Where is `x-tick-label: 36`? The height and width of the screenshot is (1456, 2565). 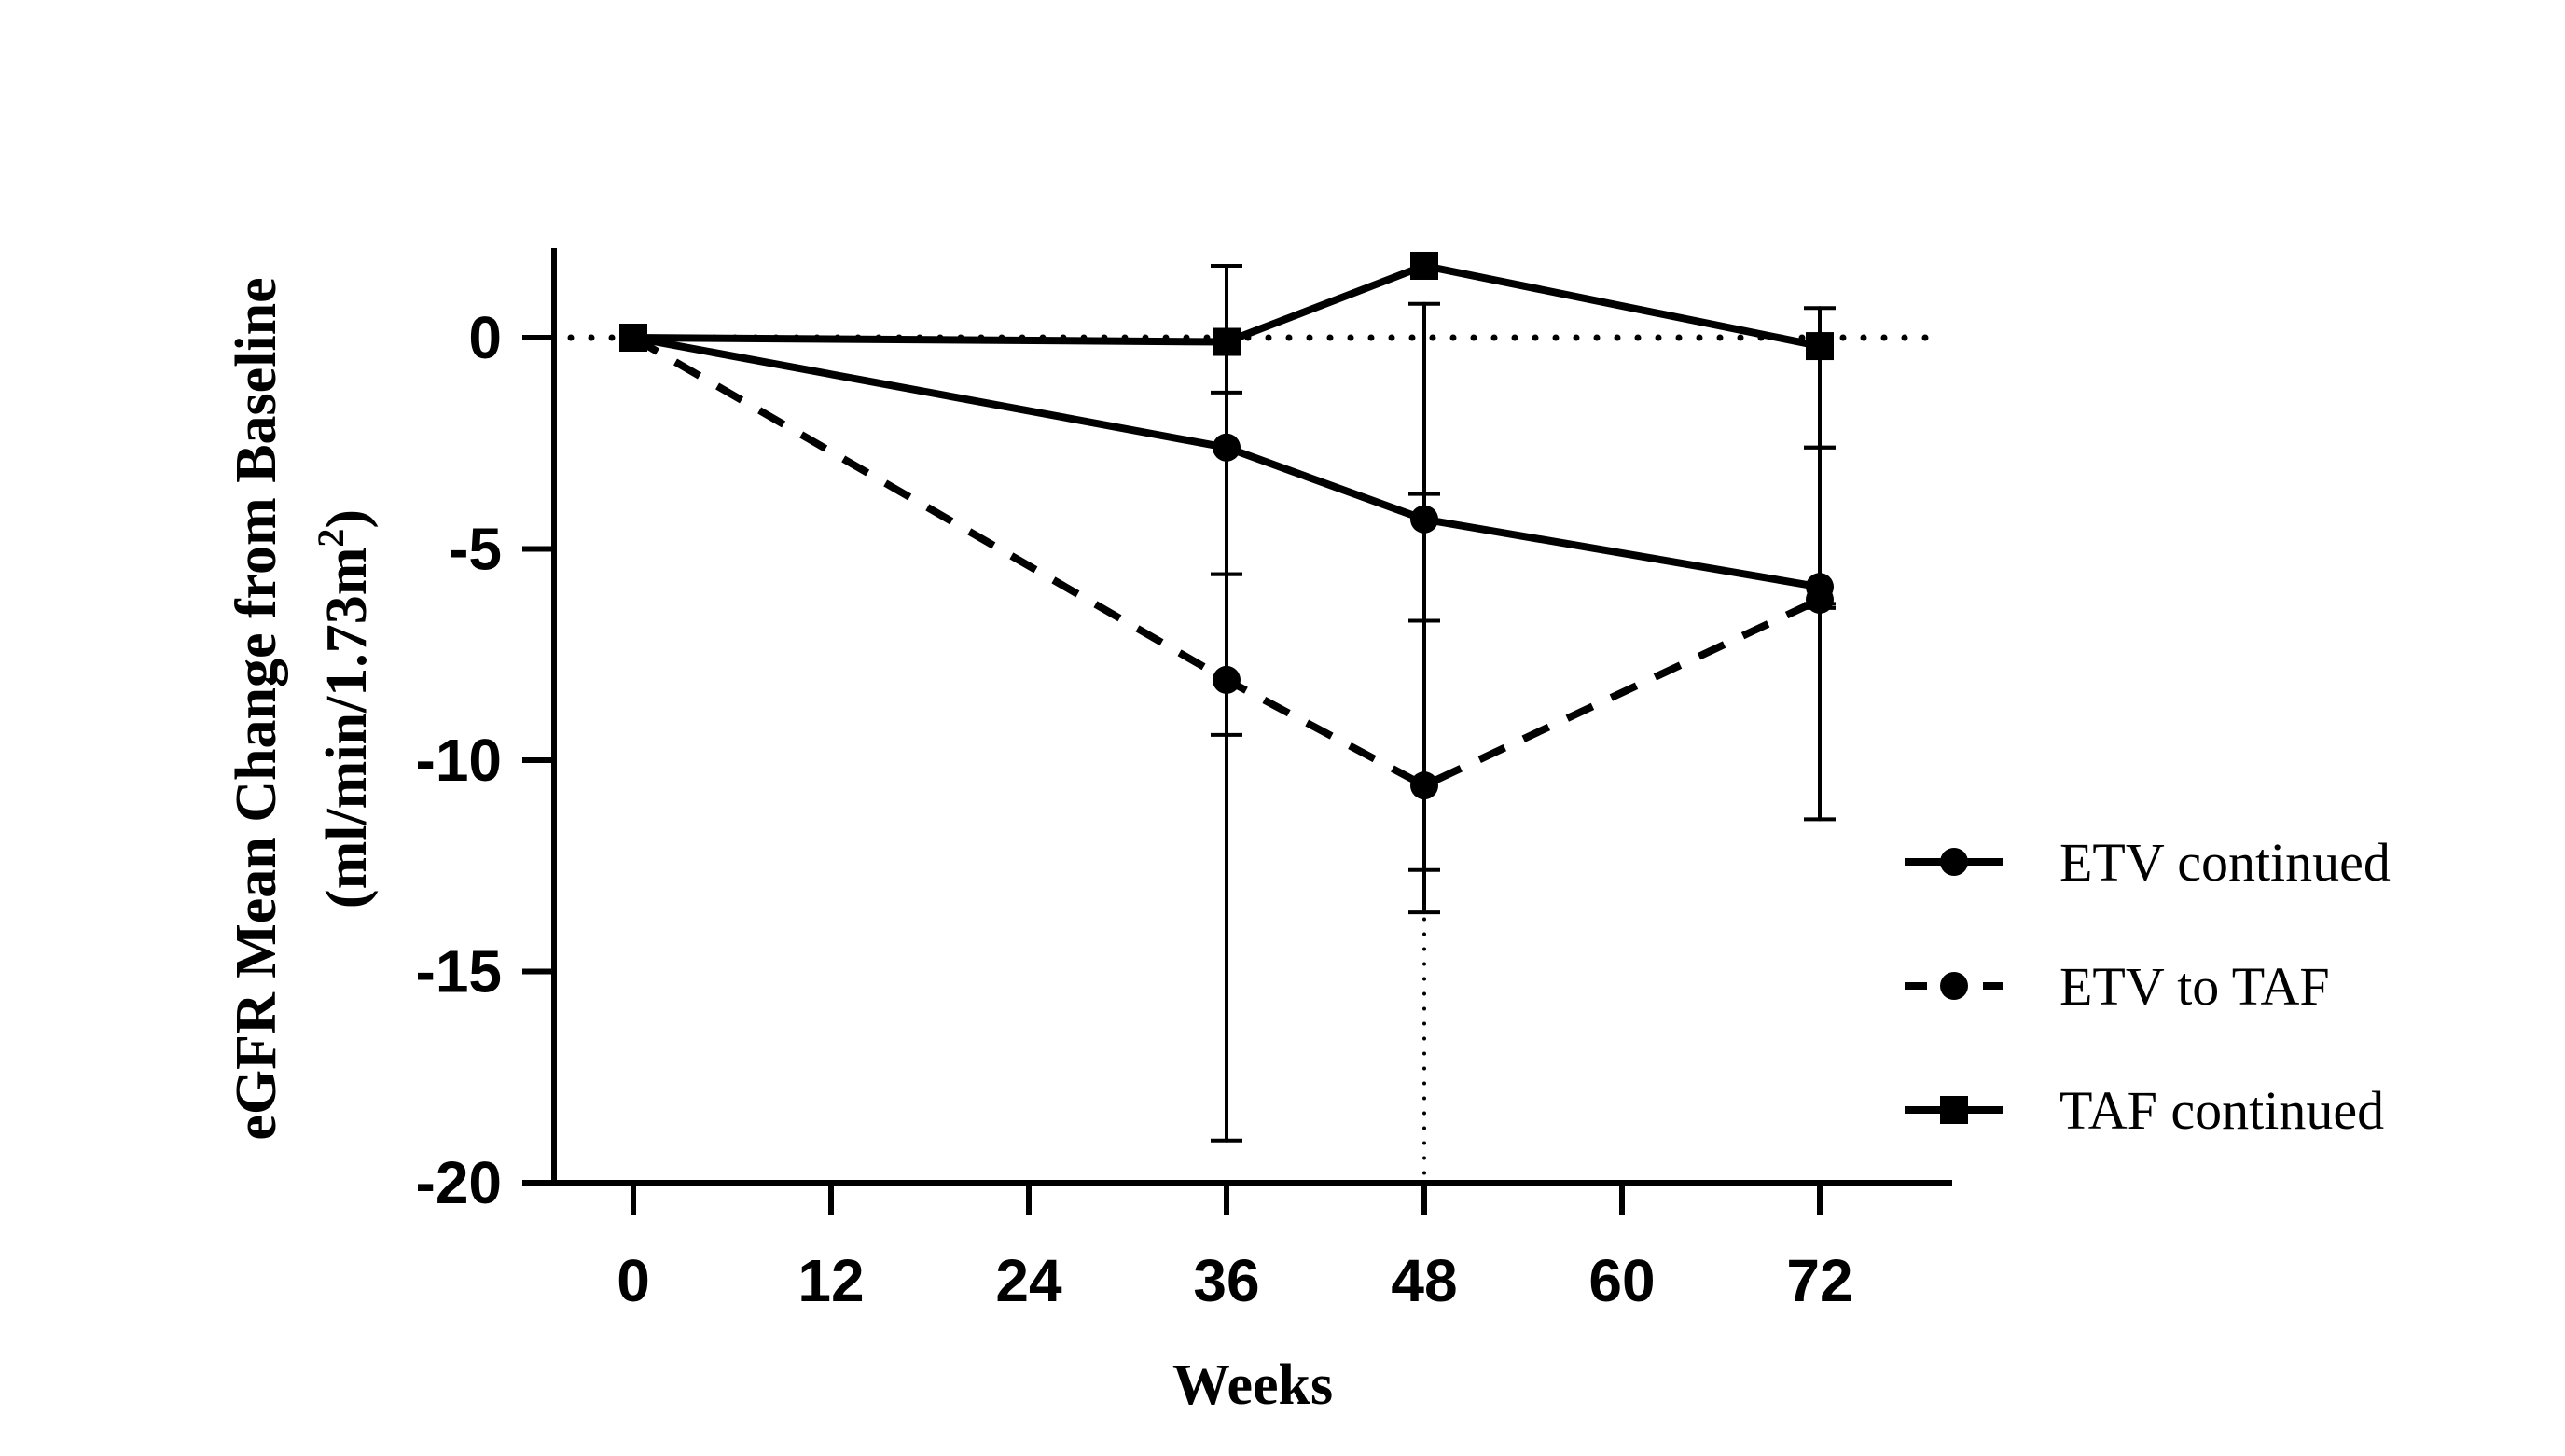
x-tick-label: 36 is located at coordinates (1226, 1280).